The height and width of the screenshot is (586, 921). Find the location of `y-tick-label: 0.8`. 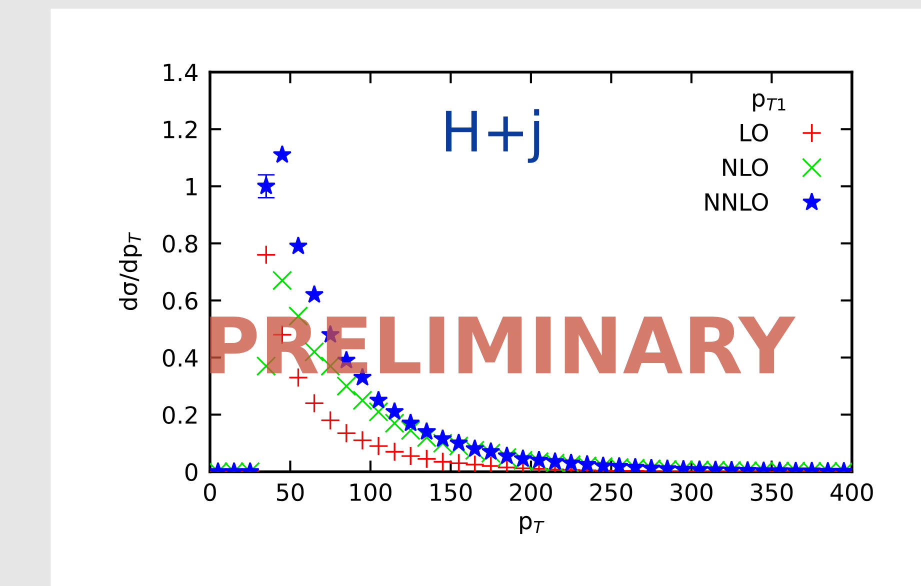

y-tick-label: 0.8 is located at coordinates (180, 243).